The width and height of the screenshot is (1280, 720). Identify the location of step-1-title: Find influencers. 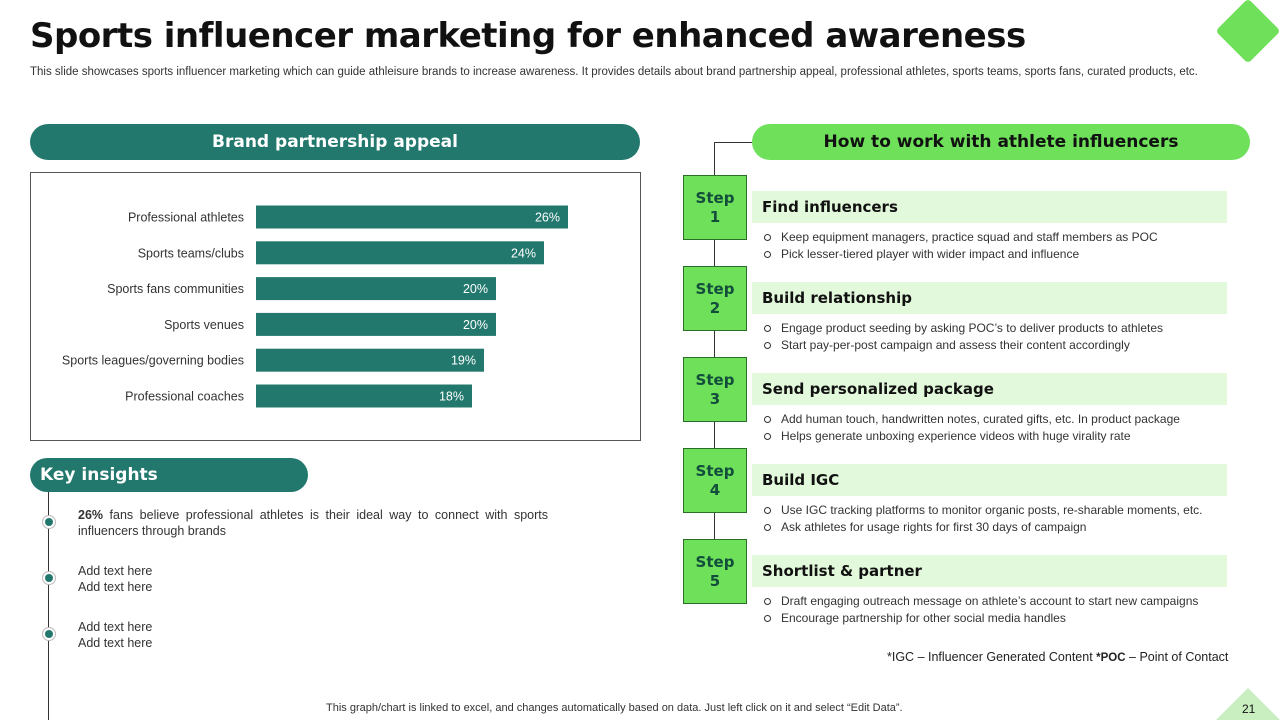
(989, 207).